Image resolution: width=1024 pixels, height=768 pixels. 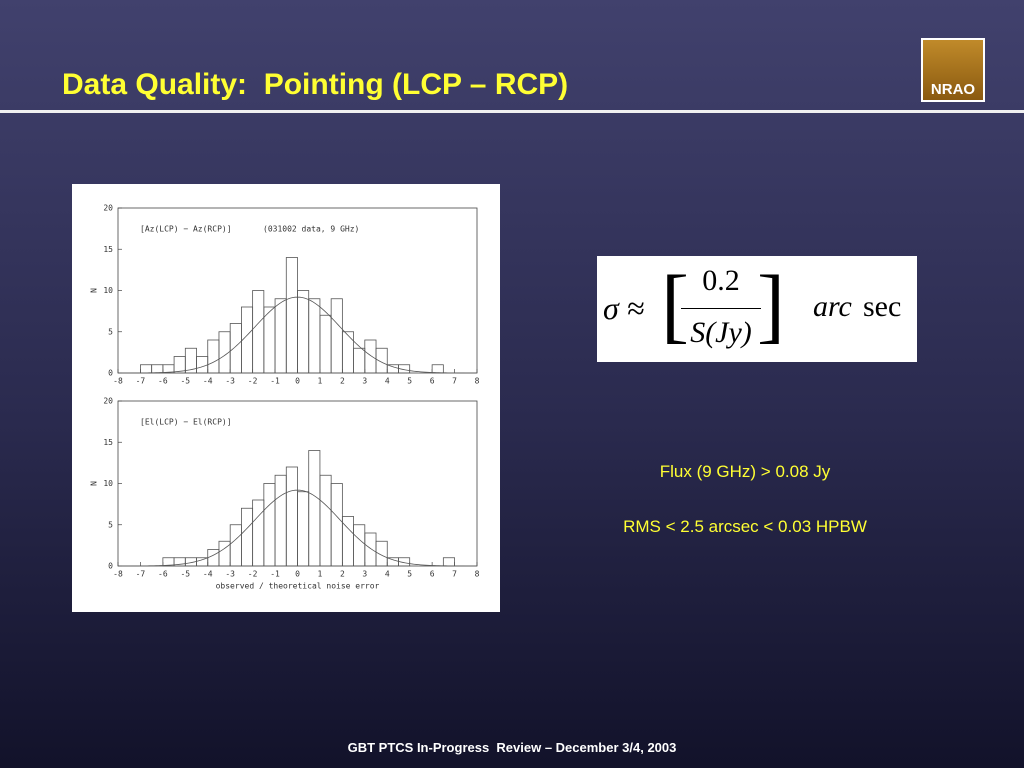 I want to click on formula: σ ≈ [ ] 0.2 S(Jy) arc sec, so click(x=757, y=309).